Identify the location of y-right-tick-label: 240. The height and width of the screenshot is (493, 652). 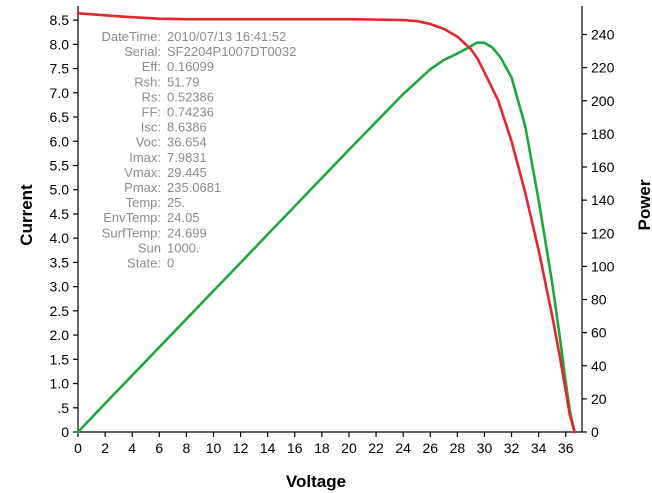
(603, 35).